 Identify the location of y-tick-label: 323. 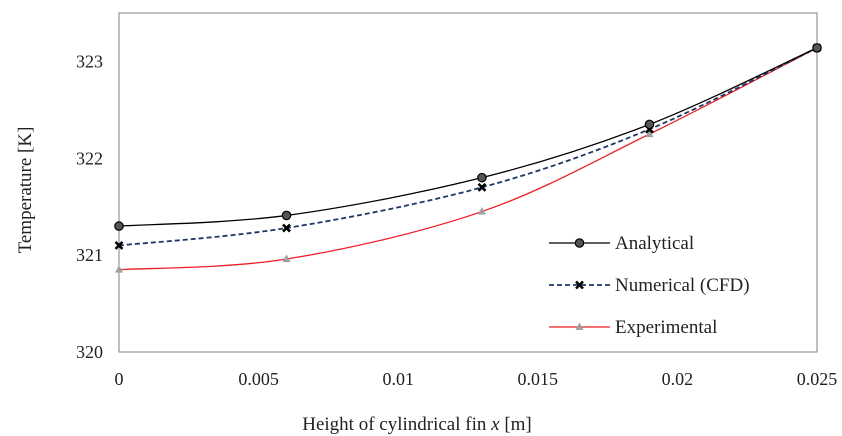
(89, 61).